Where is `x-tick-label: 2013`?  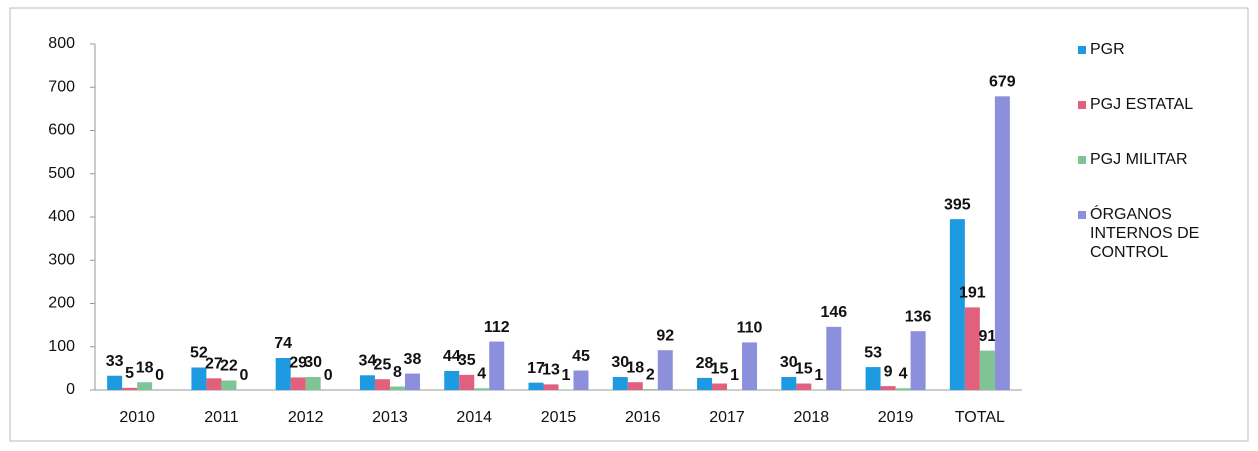
x-tick-label: 2013 is located at coordinates (390, 417).